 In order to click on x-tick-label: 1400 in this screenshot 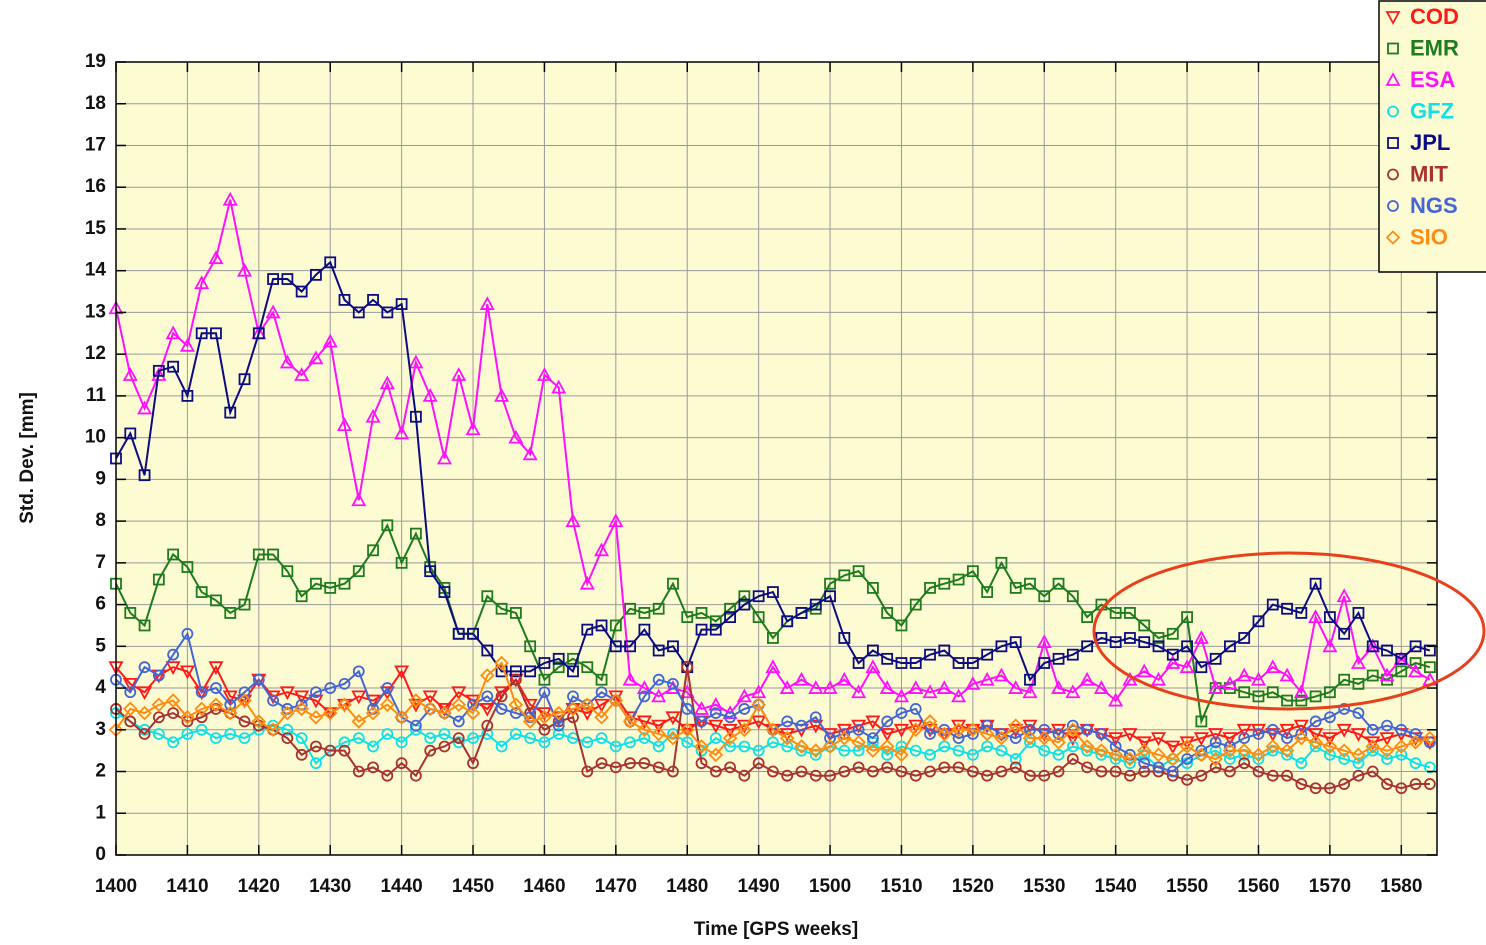, I will do `click(116, 886)`.